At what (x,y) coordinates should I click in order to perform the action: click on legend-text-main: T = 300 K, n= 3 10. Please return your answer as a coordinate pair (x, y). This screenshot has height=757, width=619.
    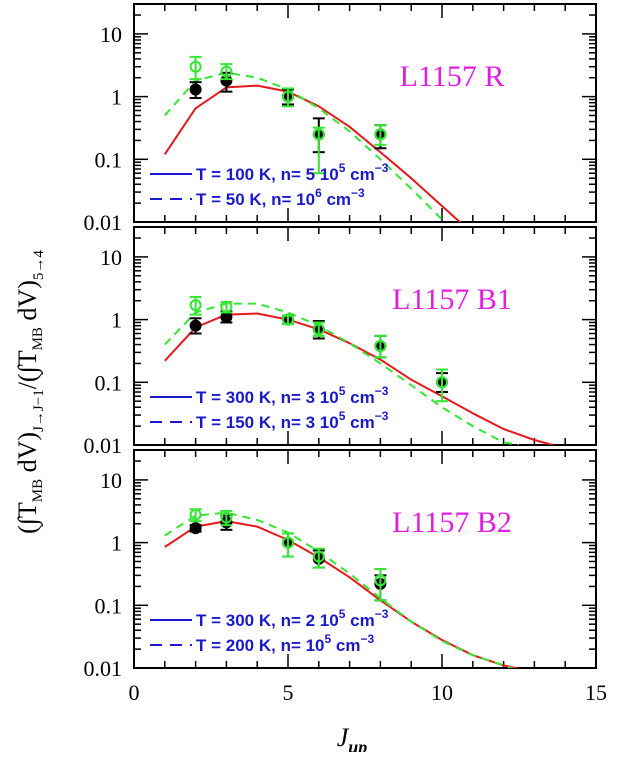
    Looking at the image, I should click on (267, 397).